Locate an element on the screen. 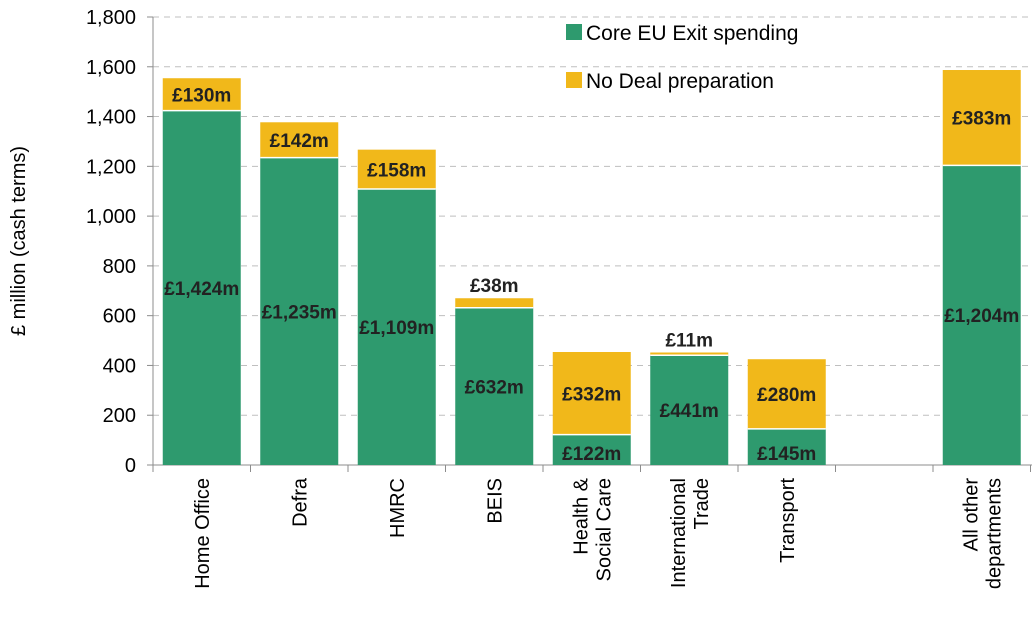 The image size is (1032, 632). legend-label: No Deal preparation is located at coordinates (680, 81).